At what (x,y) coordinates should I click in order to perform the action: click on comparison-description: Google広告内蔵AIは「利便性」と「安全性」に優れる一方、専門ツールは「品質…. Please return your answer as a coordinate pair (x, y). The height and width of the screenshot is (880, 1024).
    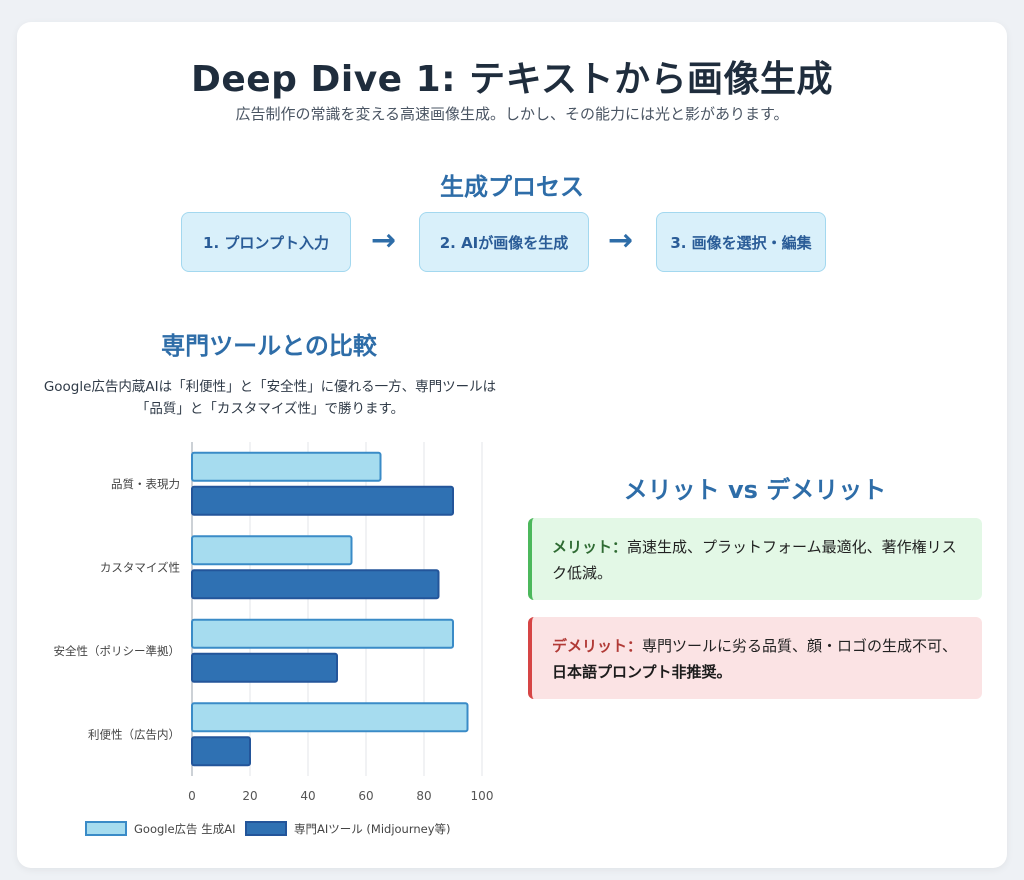
    Looking at the image, I should click on (270, 398).